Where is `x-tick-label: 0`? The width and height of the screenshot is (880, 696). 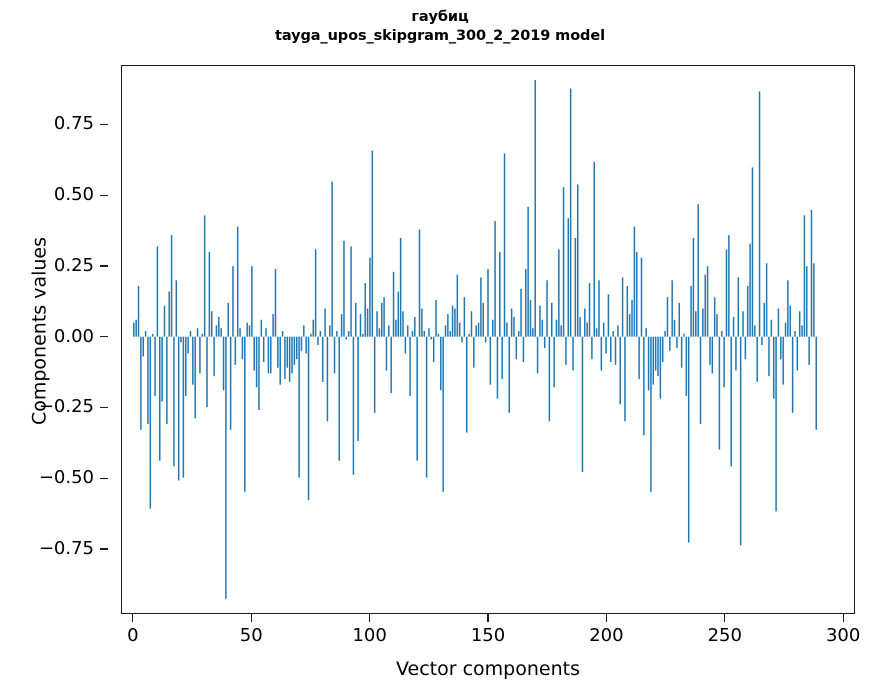
x-tick-label: 0 is located at coordinates (133, 635).